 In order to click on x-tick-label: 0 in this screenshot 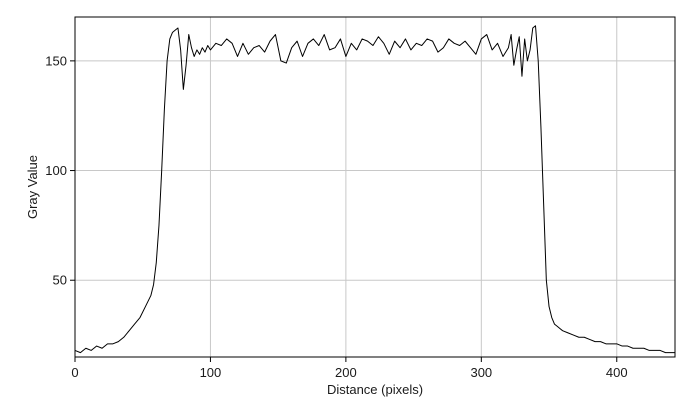, I will do `click(74, 372)`.